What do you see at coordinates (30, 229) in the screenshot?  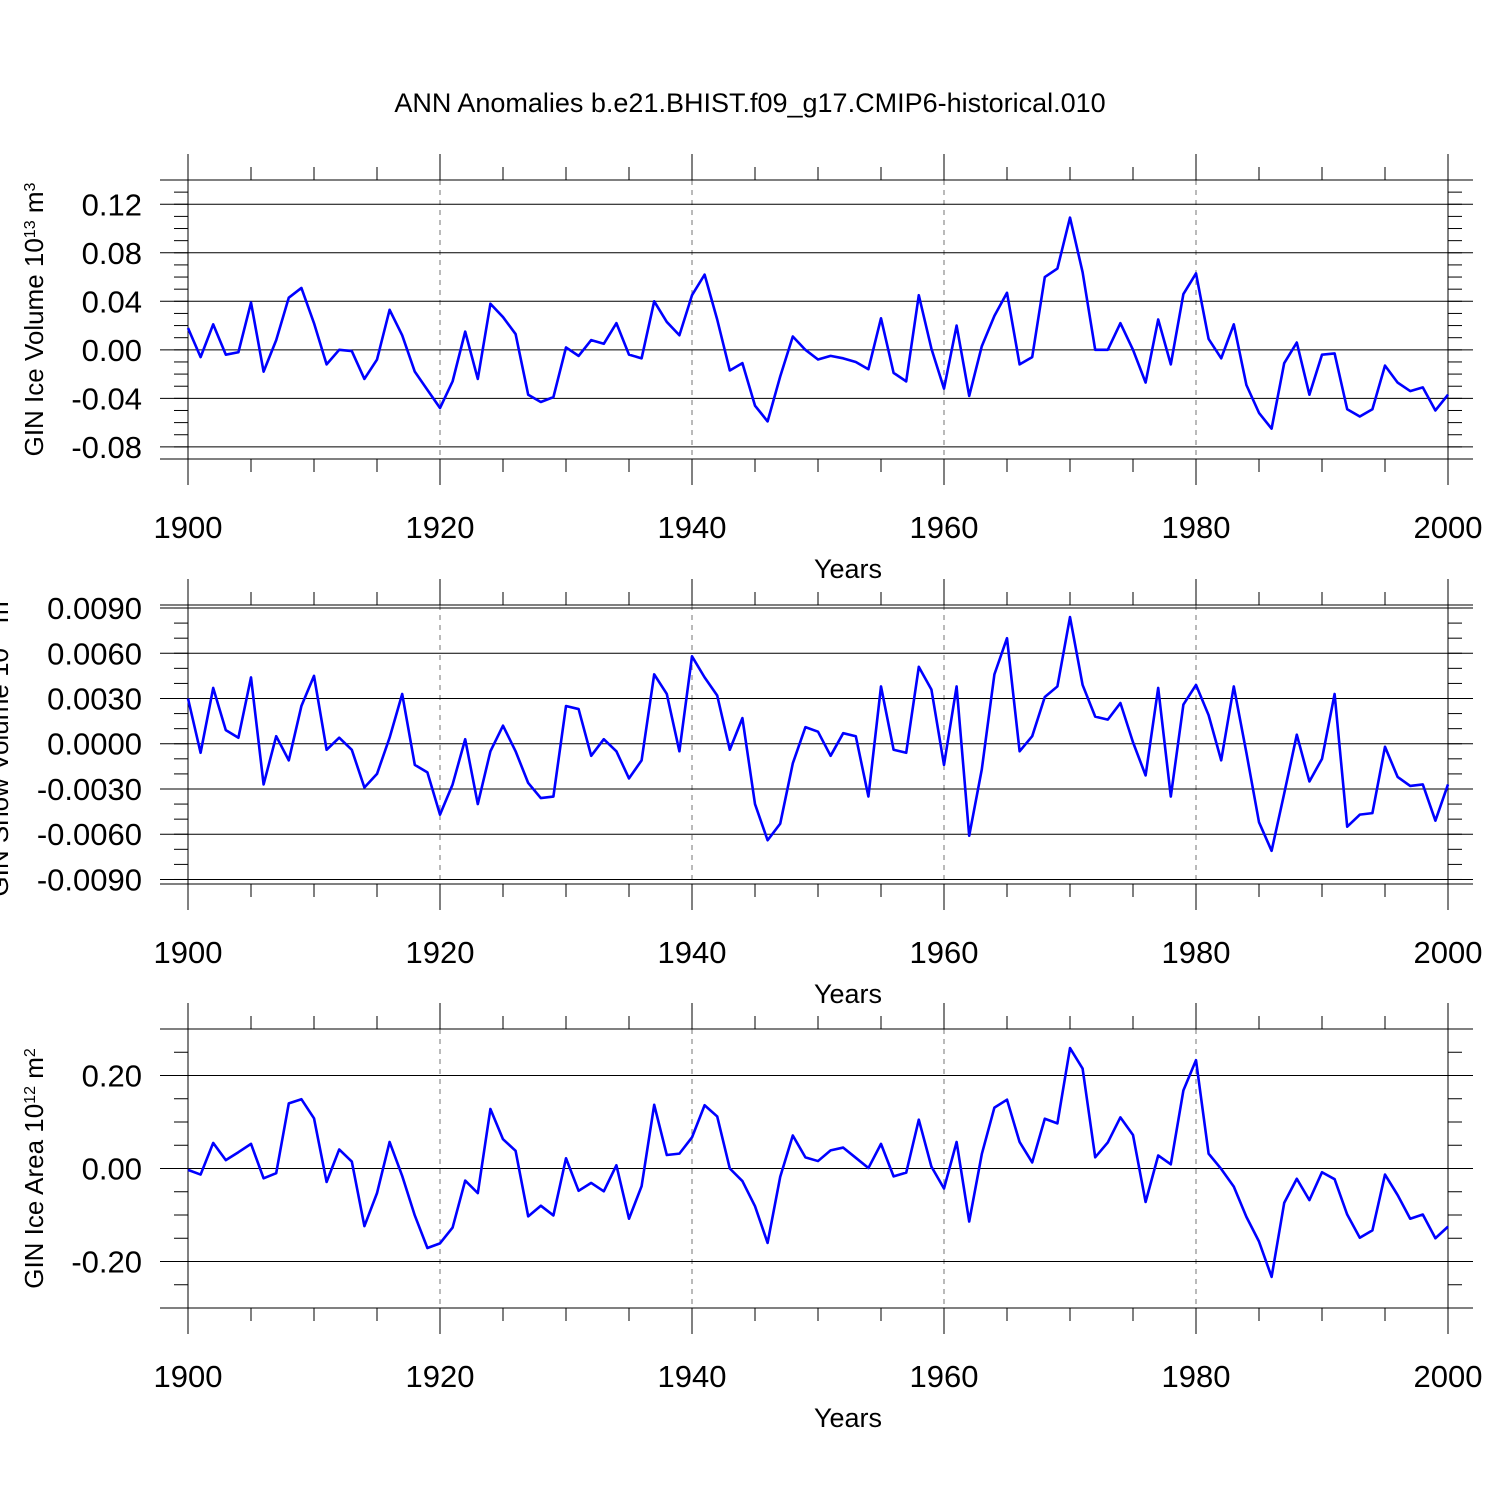 I see `y-axis-label-exponent: 13` at bounding box center [30, 229].